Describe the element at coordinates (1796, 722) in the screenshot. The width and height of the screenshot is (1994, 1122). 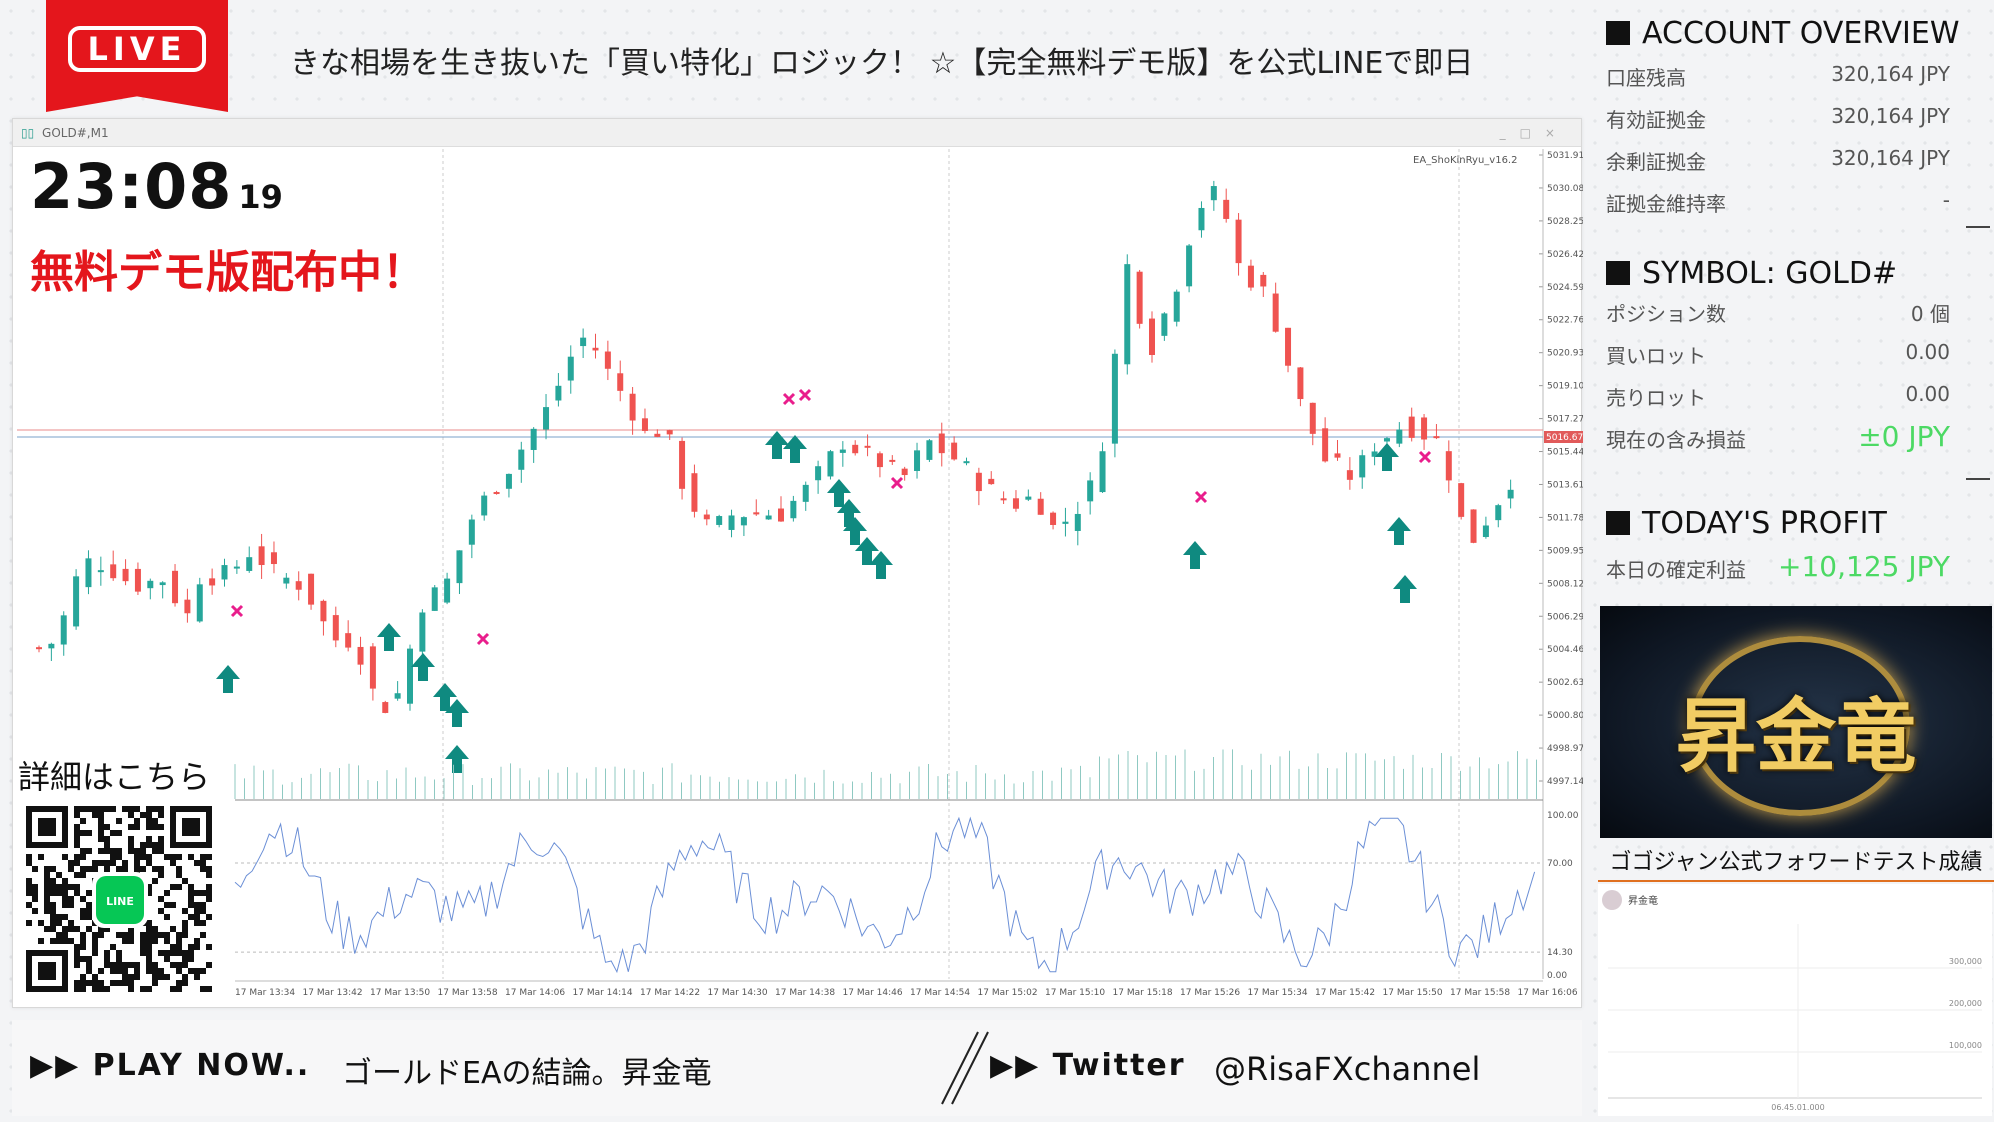
I see `promo-banner: 昇金竜` at that location.